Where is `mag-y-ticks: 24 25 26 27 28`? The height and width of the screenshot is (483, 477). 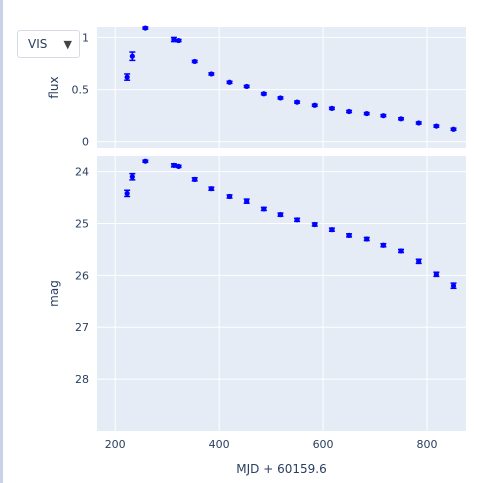 mag-y-ticks: 24 25 26 27 28 is located at coordinates (82, 276).